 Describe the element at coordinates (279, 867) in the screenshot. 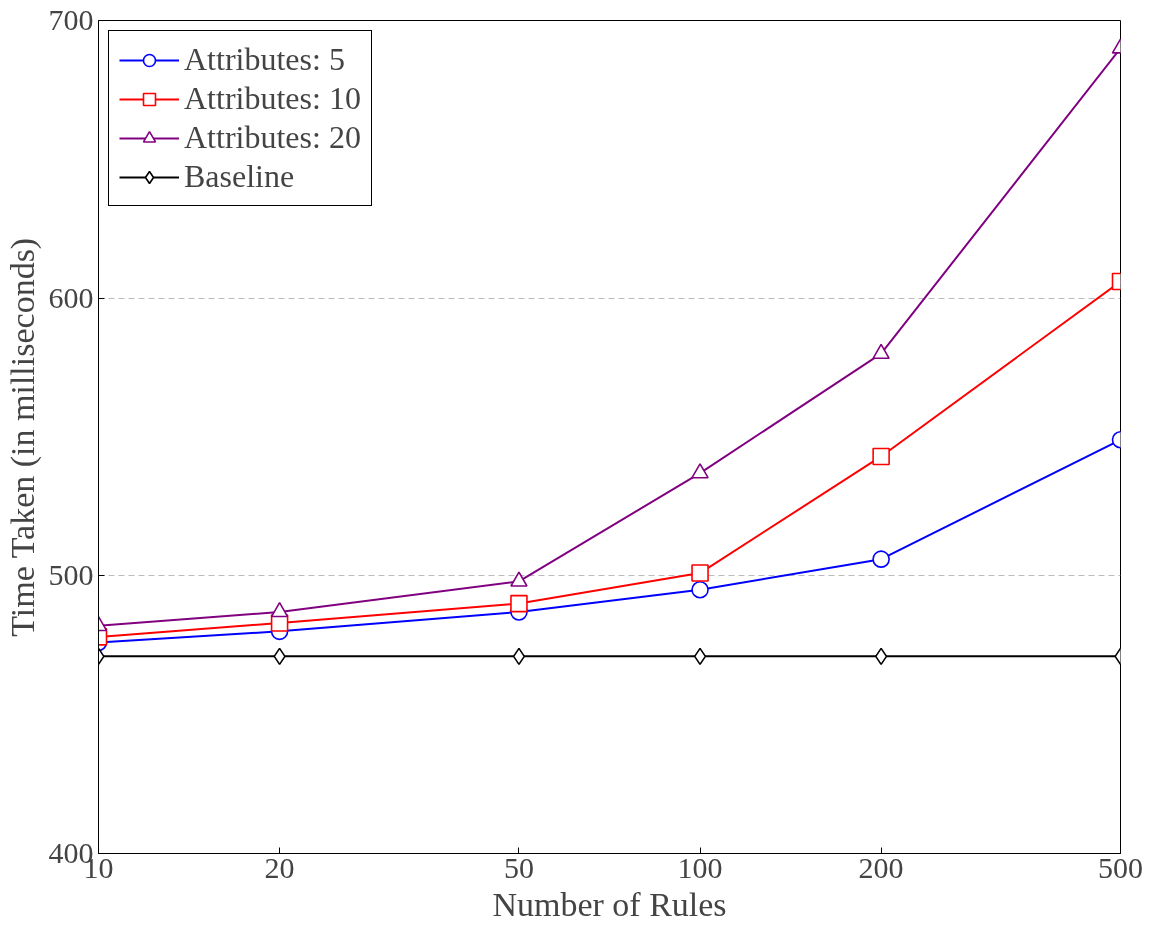

I see `x-tick-label: 20` at that location.